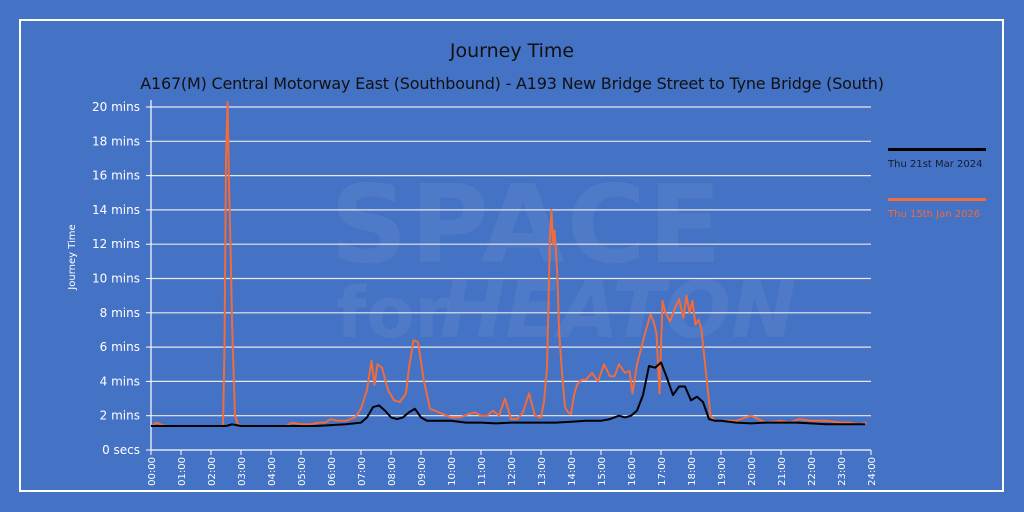 Image resolution: width=1024 pixels, height=512 pixels. Describe the element at coordinates (422, 471) in the screenshot. I see `x-tick-label: 09:00` at that location.